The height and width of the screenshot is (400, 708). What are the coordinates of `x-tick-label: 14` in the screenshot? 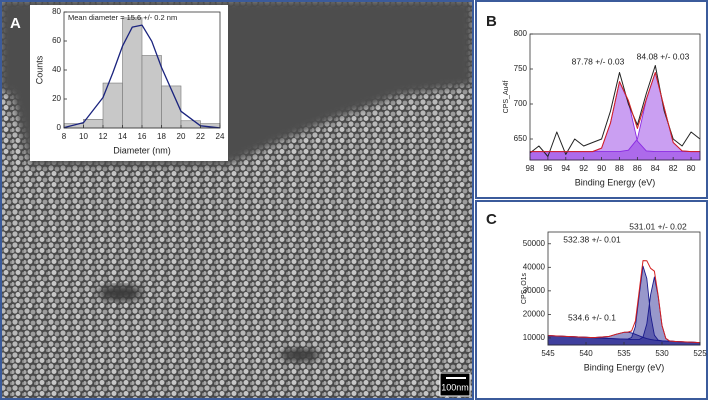 It's located at (122, 136).